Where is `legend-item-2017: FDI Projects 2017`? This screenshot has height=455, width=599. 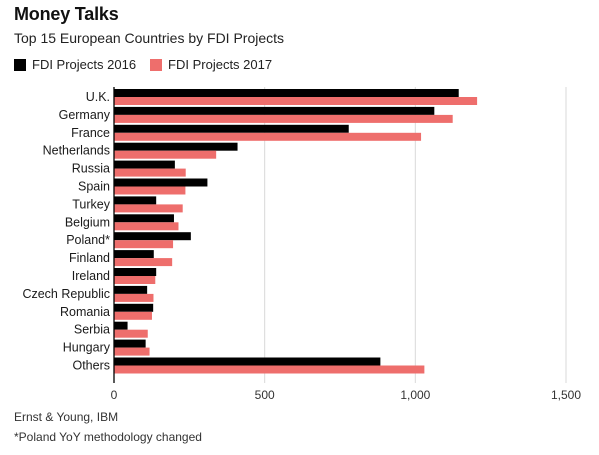
legend-item-2017: FDI Projects 2017 is located at coordinates (211, 64).